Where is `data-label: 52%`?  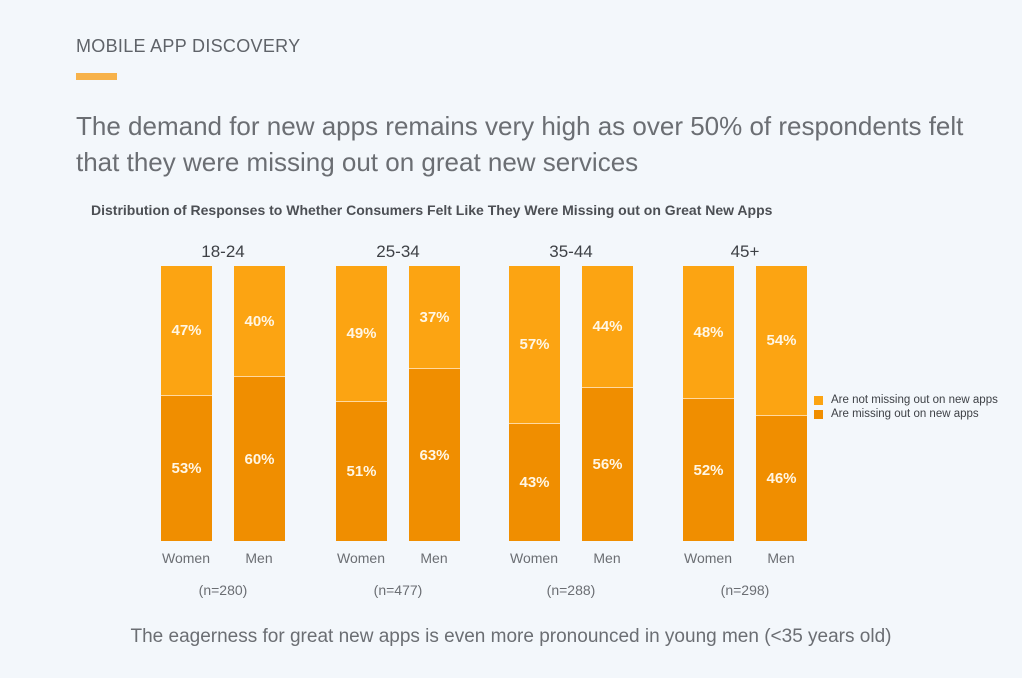 data-label: 52% is located at coordinates (708, 470).